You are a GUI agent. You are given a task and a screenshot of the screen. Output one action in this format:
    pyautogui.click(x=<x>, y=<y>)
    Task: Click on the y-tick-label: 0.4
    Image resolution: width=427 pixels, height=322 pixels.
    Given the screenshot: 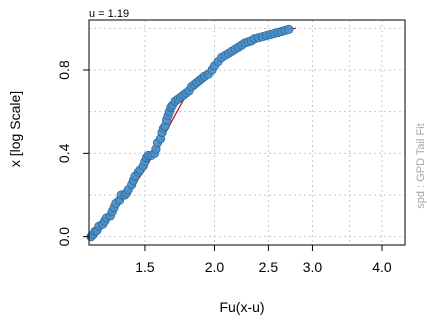 What is the action you would take?
    pyautogui.click(x=64, y=153)
    